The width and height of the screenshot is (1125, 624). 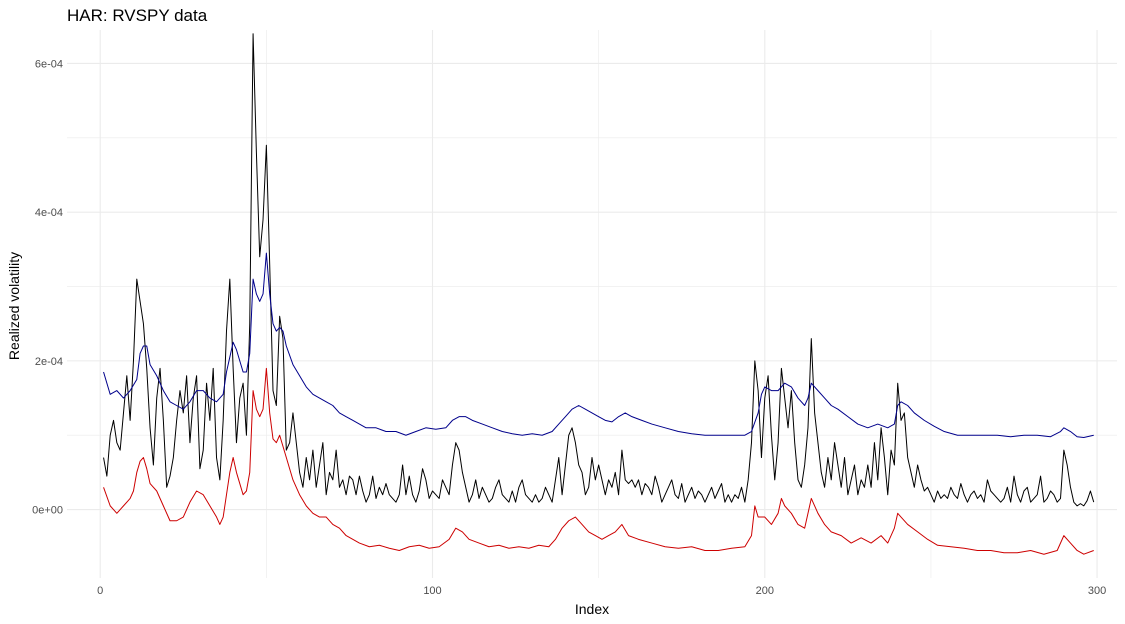 What do you see at coordinates (100, 591) in the screenshot?
I see `x-tick-label: 0` at bounding box center [100, 591].